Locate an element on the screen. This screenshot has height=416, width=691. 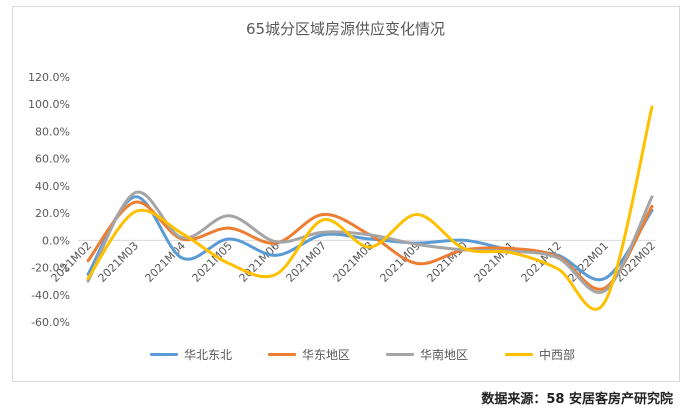
legend-label: 华东地区 is located at coordinates (326, 355).